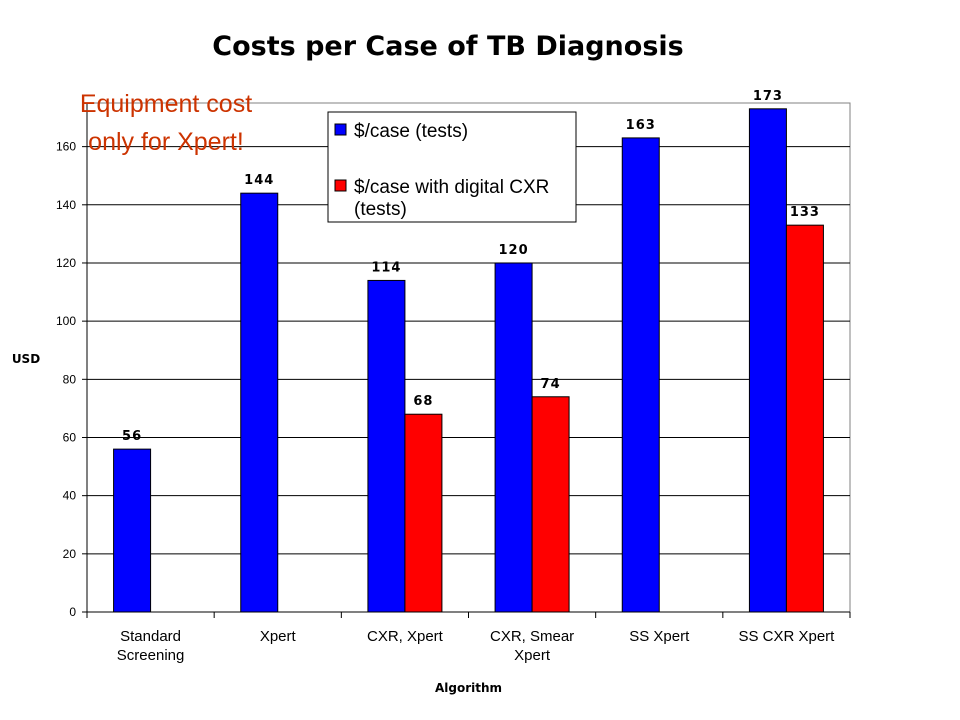 The width and height of the screenshot is (960, 720). I want to click on x-category-label: CXR, Smear Xpert, so click(532, 646).